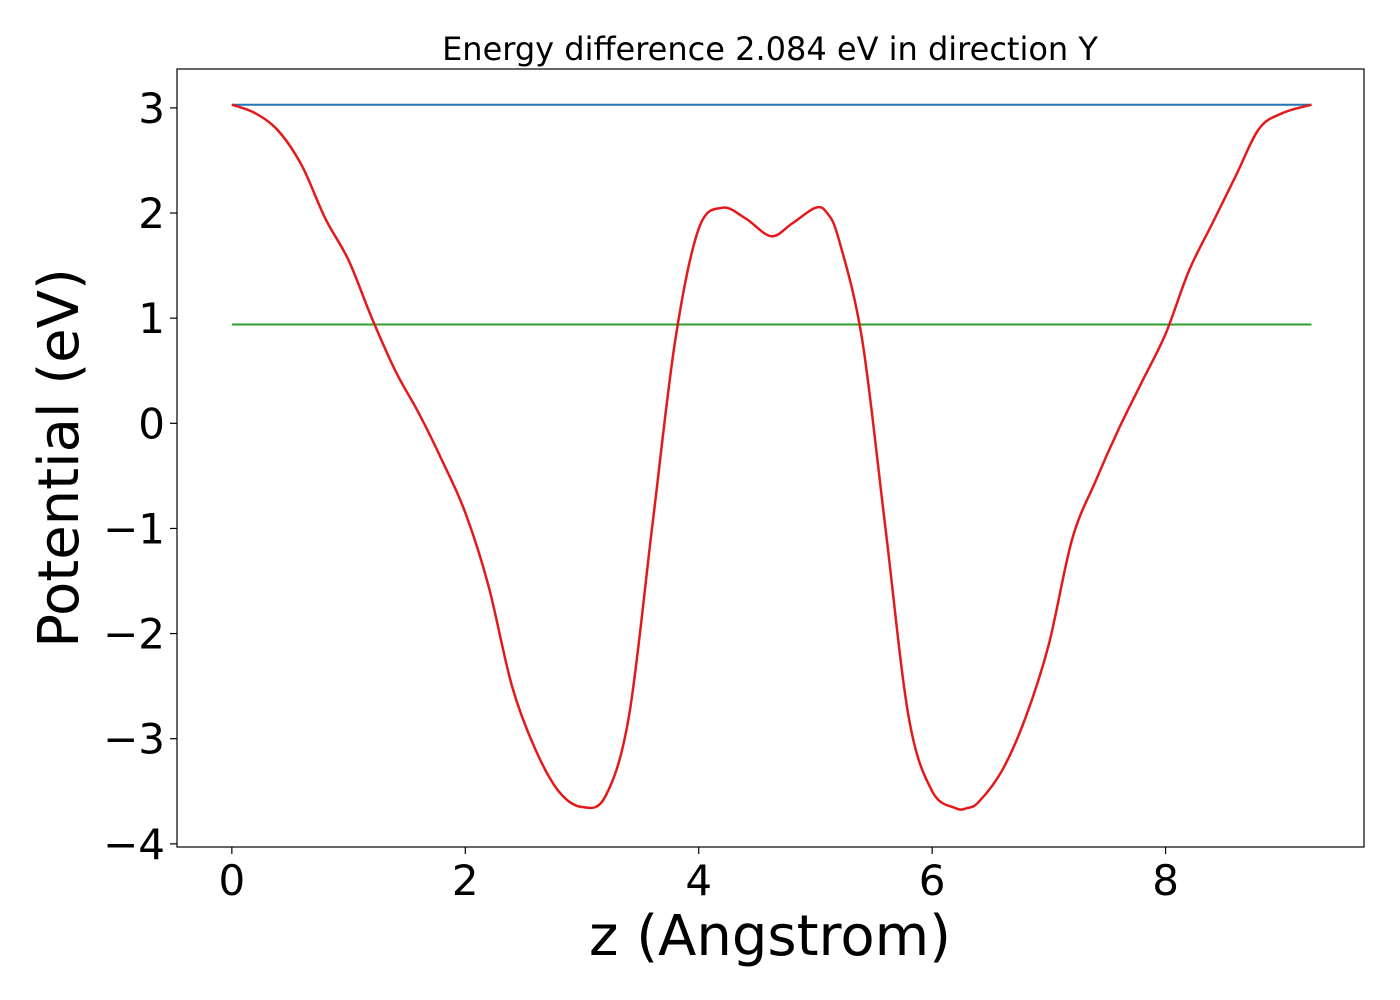 This screenshot has width=1400, height=1000. What do you see at coordinates (231, 880) in the screenshot?
I see `x-tick-label: 0` at bounding box center [231, 880].